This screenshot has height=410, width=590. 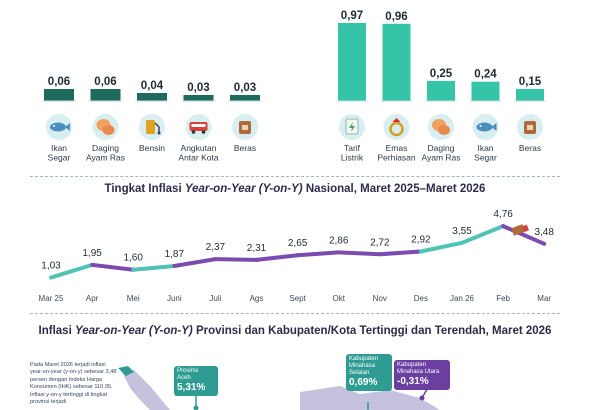 What do you see at coordinates (397, 148) in the screenshot?
I see `bar-category-label: Emas` at bounding box center [397, 148].